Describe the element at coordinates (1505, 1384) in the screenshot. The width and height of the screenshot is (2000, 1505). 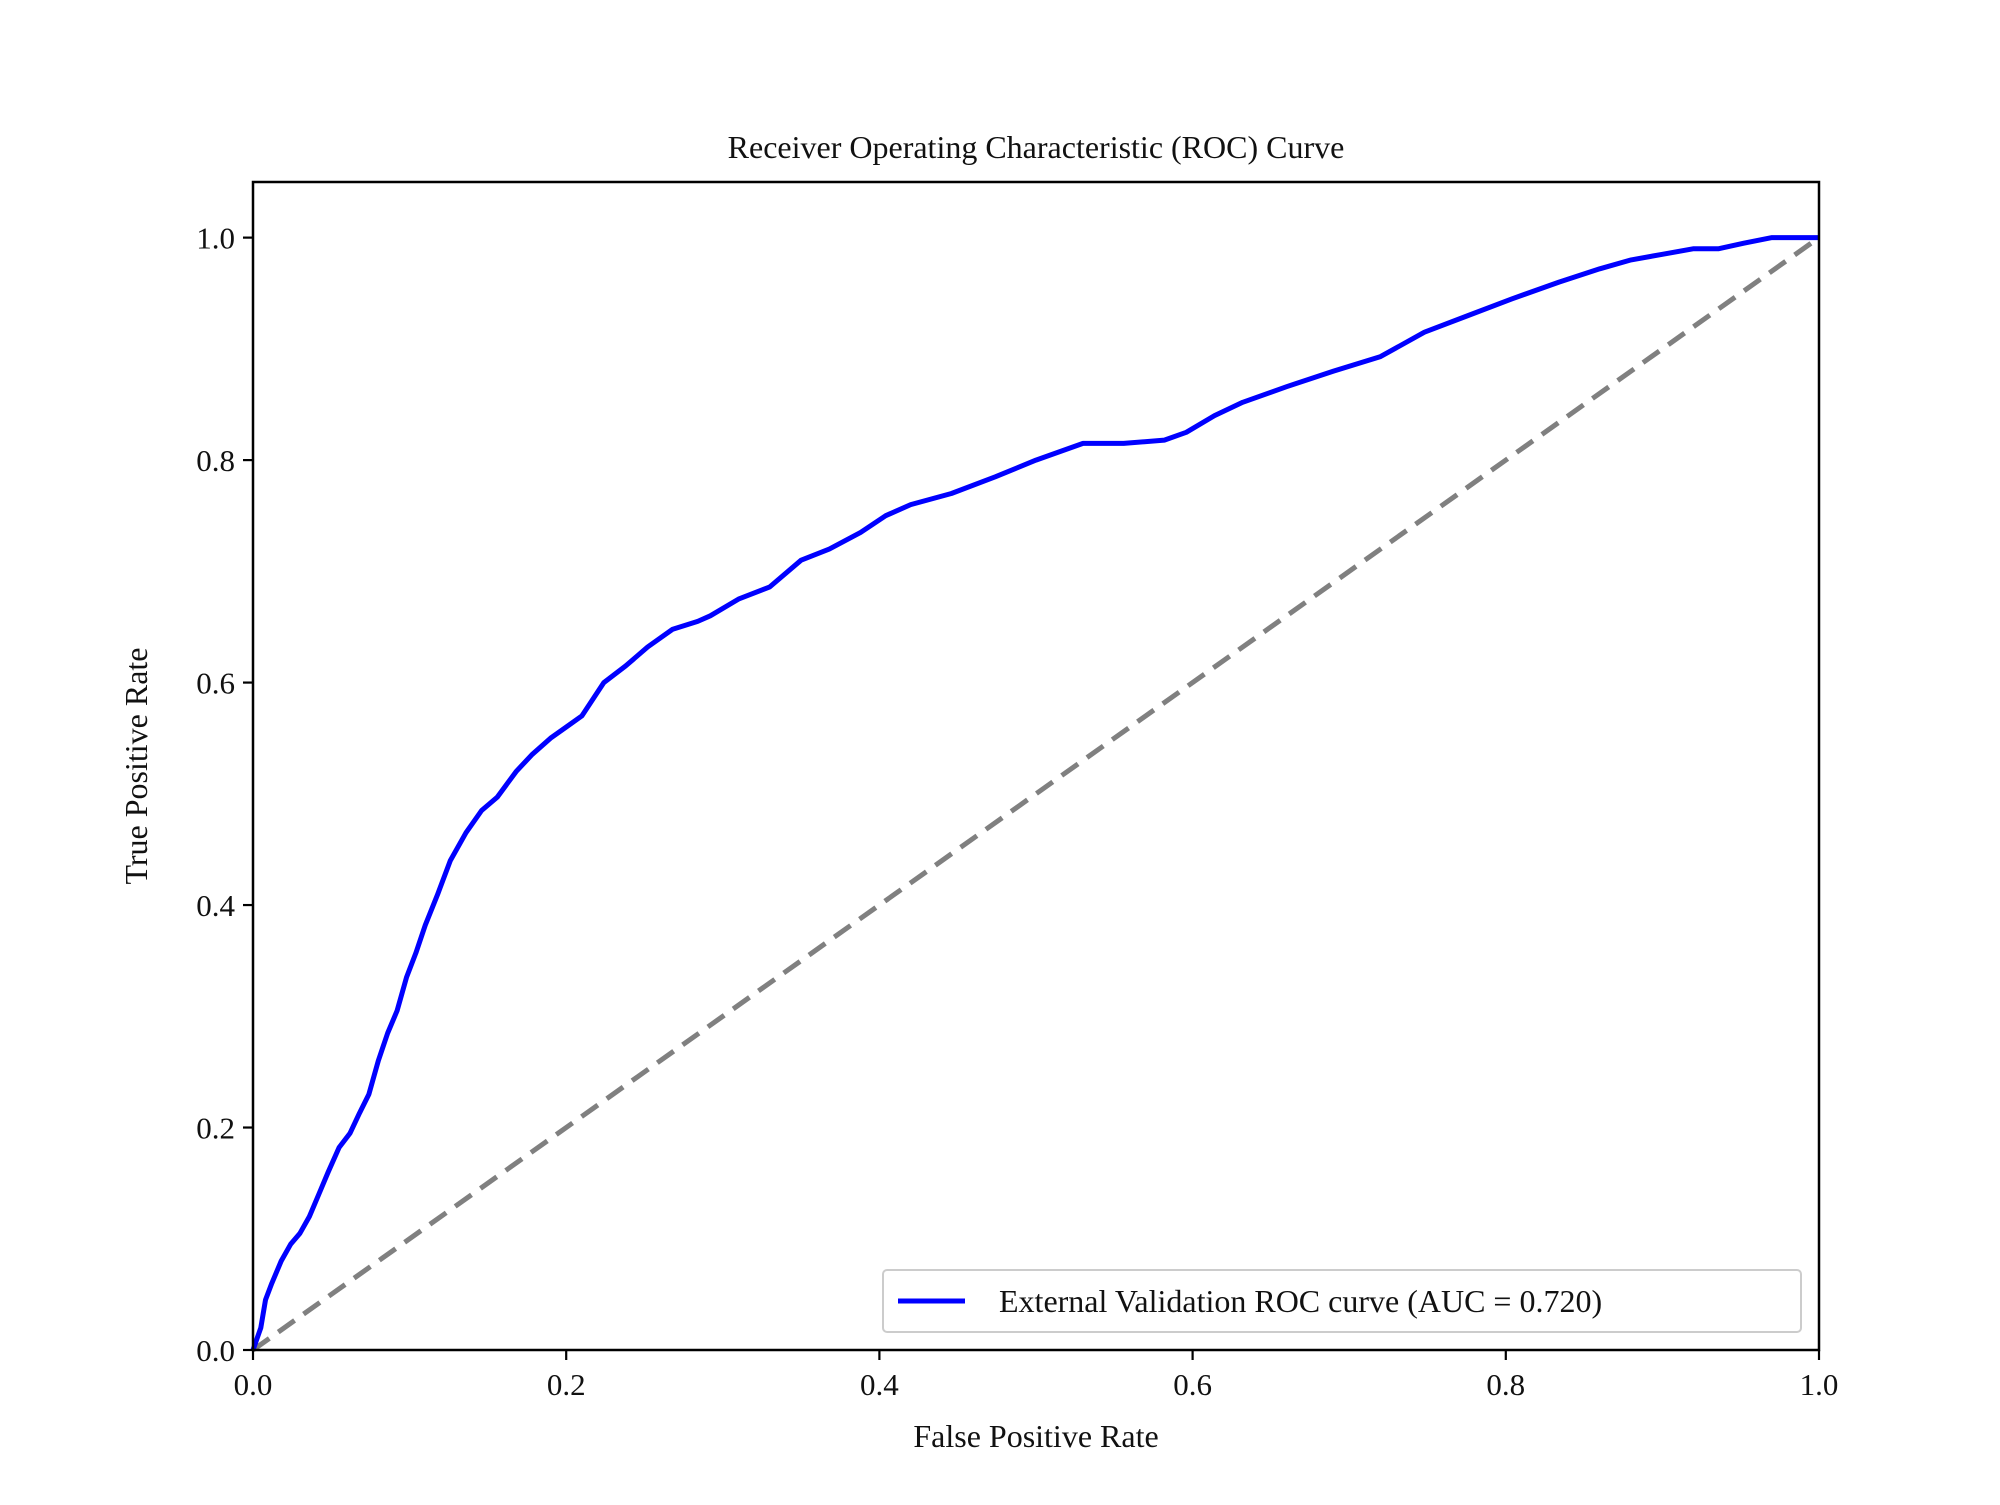
I see `x-tick-label: 0.8` at that location.